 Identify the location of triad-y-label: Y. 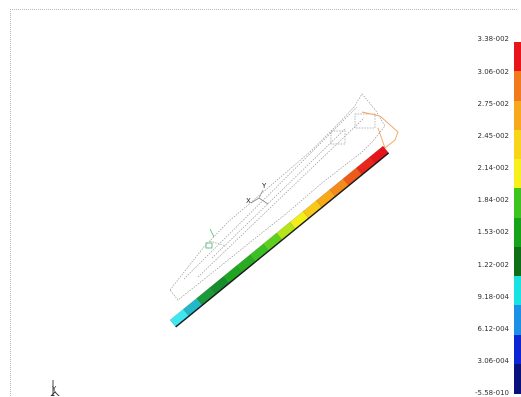
(54, 389).